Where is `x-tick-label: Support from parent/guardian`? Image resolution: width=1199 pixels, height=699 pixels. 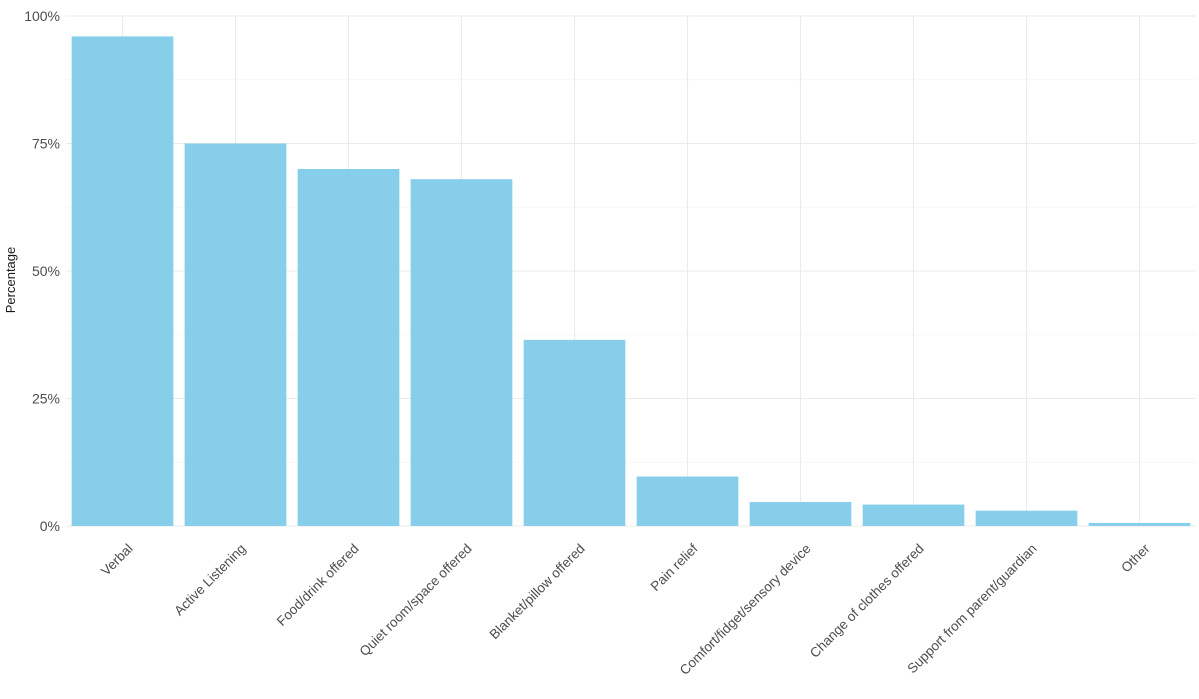 x-tick-label: Support from parent/guardian is located at coordinates (971, 608).